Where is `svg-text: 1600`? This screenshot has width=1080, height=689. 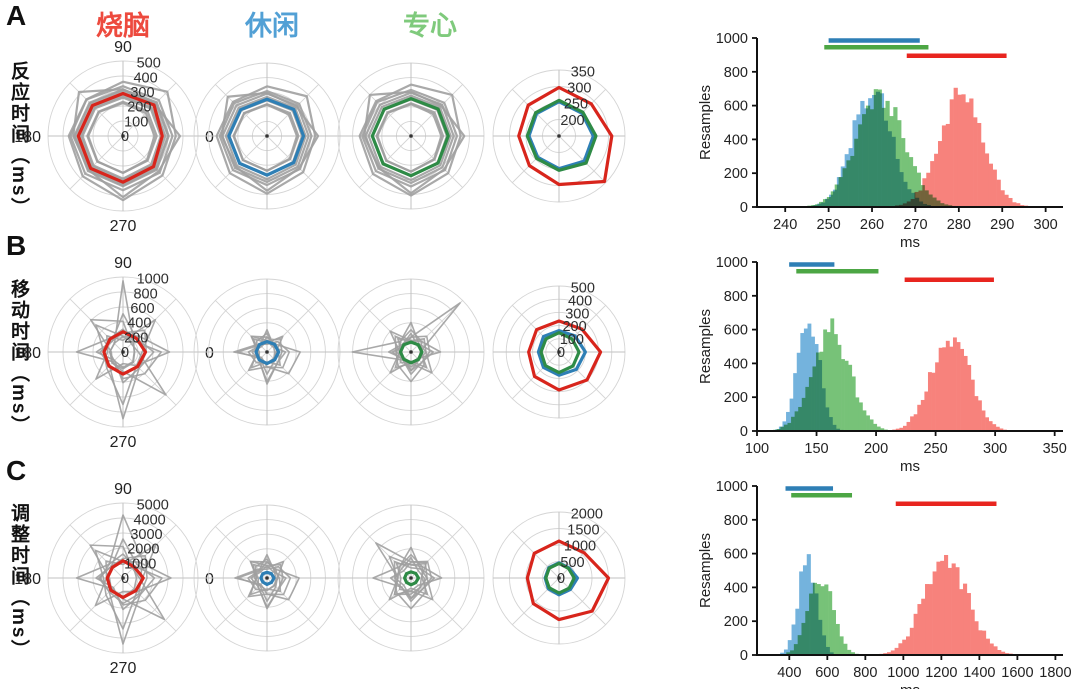 svg-text: 1600 is located at coordinates (1017, 673).